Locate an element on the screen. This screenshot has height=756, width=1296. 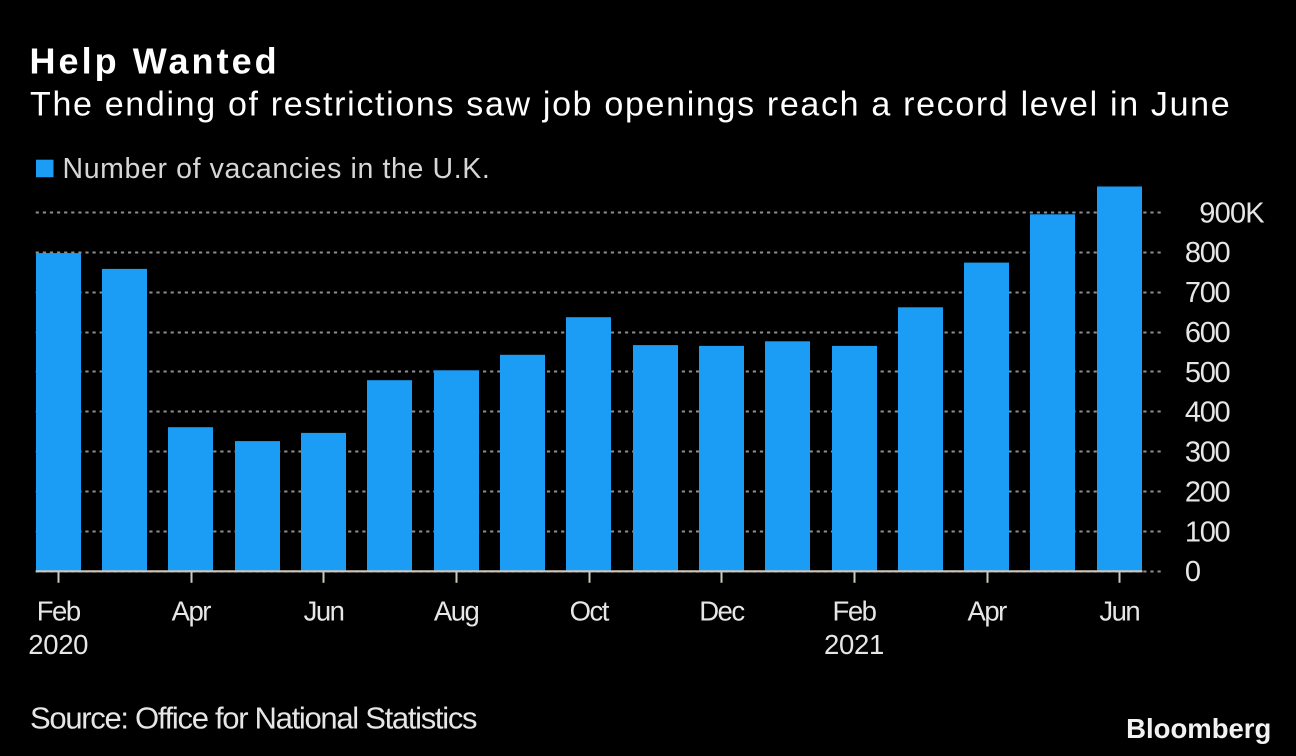
svg-text: 200 is located at coordinates (1207, 493).